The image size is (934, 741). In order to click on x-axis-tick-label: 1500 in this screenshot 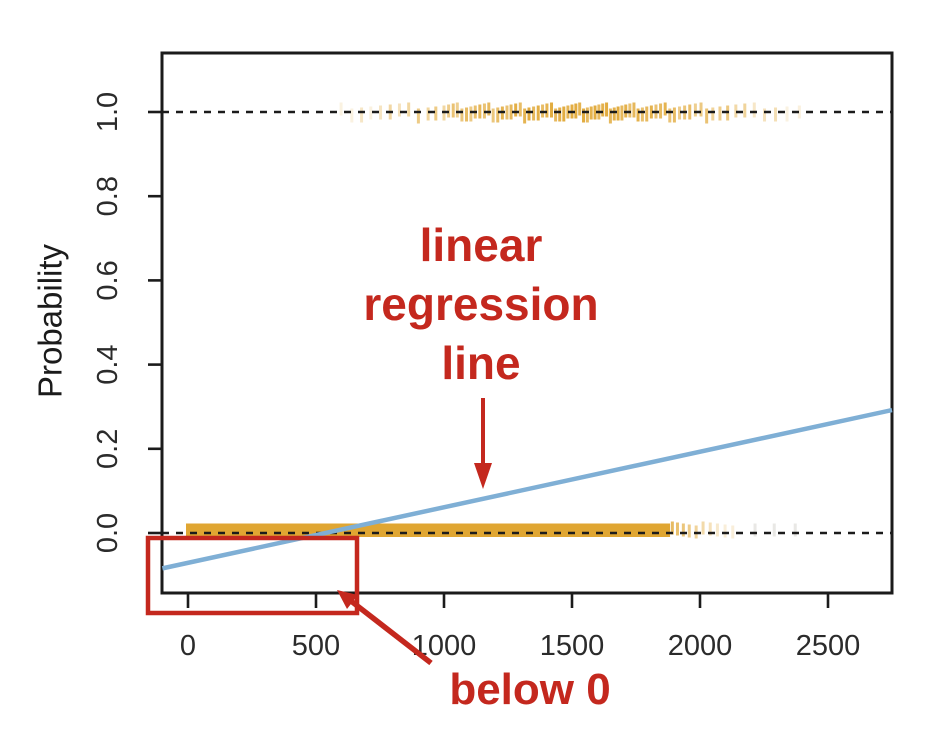, I will do `click(572, 646)`.